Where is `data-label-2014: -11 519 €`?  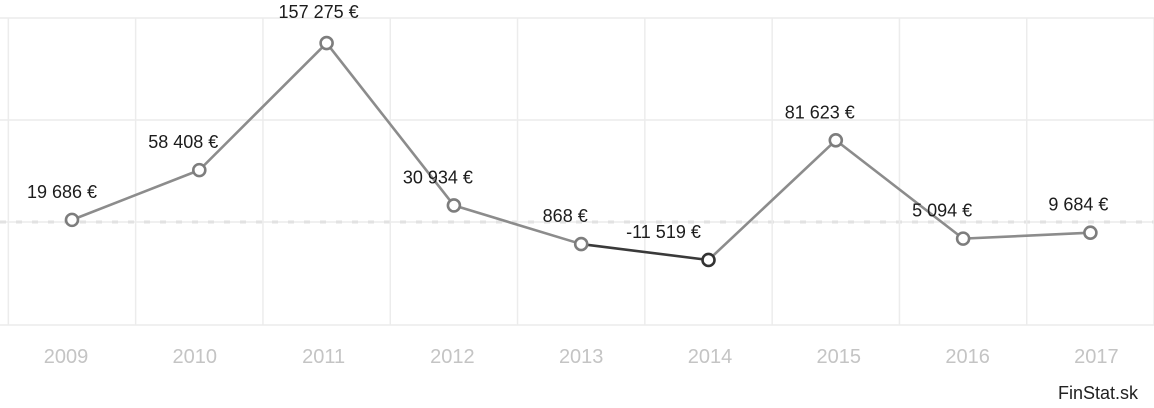 data-label-2014: -11 519 € is located at coordinates (663, 232).